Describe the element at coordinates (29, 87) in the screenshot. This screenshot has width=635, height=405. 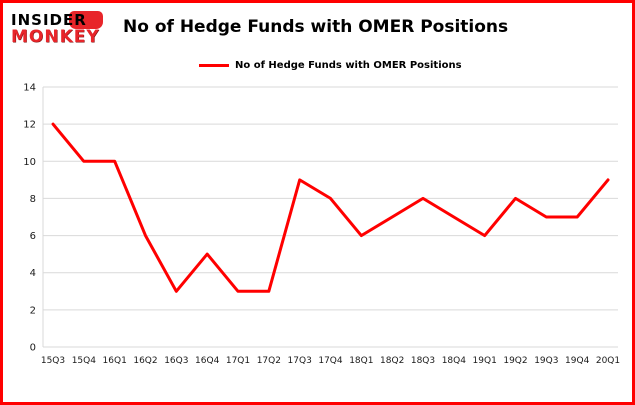
I see `svg-text: 14` at that location.